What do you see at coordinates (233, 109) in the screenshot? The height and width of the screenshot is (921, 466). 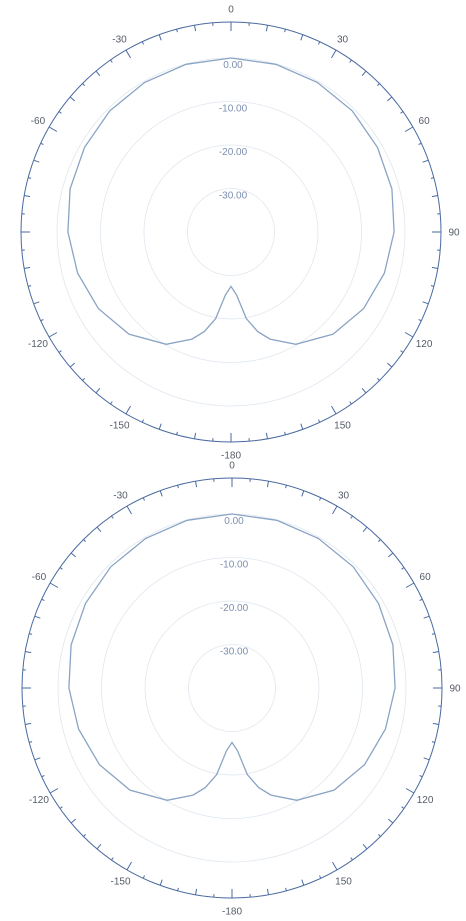 I see `radial-tick-label: -10.00` at bounding box center [233, 109].